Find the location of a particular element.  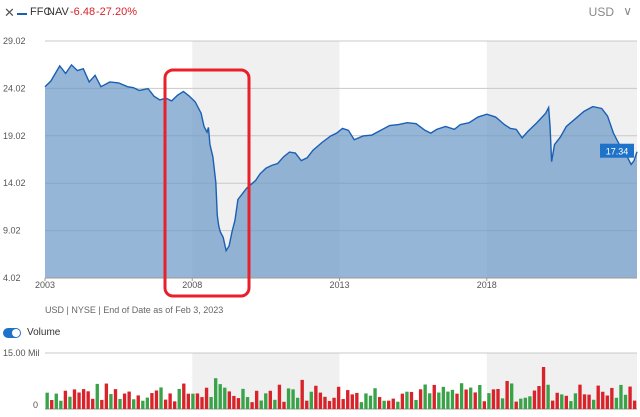

x-tick-label: 2018 is located at coordinates (487, 285).